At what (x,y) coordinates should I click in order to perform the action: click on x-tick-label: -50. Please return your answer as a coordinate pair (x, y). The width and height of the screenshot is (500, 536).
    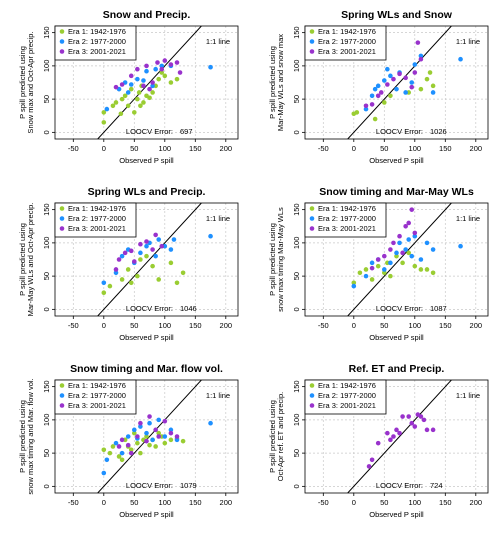
    Looking at the image, I should click on (323, 325).